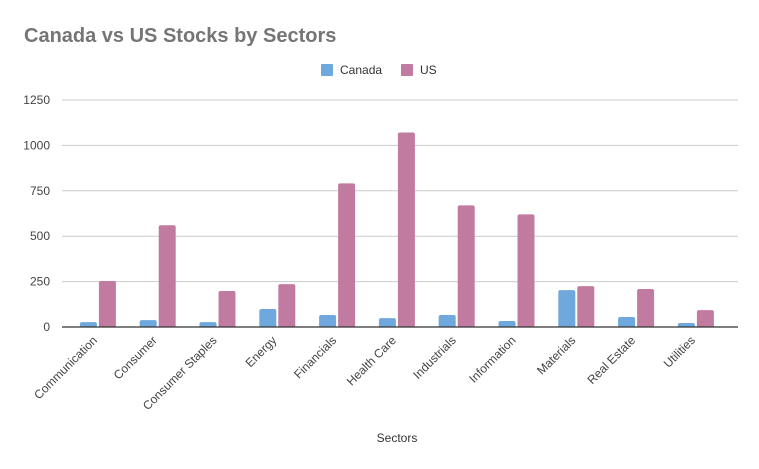 The height and width of the screenshot is (469, 759). Describe the element at coordinates (40, 236) in the screenshot. I see `y-tick-label: 500` at that location.